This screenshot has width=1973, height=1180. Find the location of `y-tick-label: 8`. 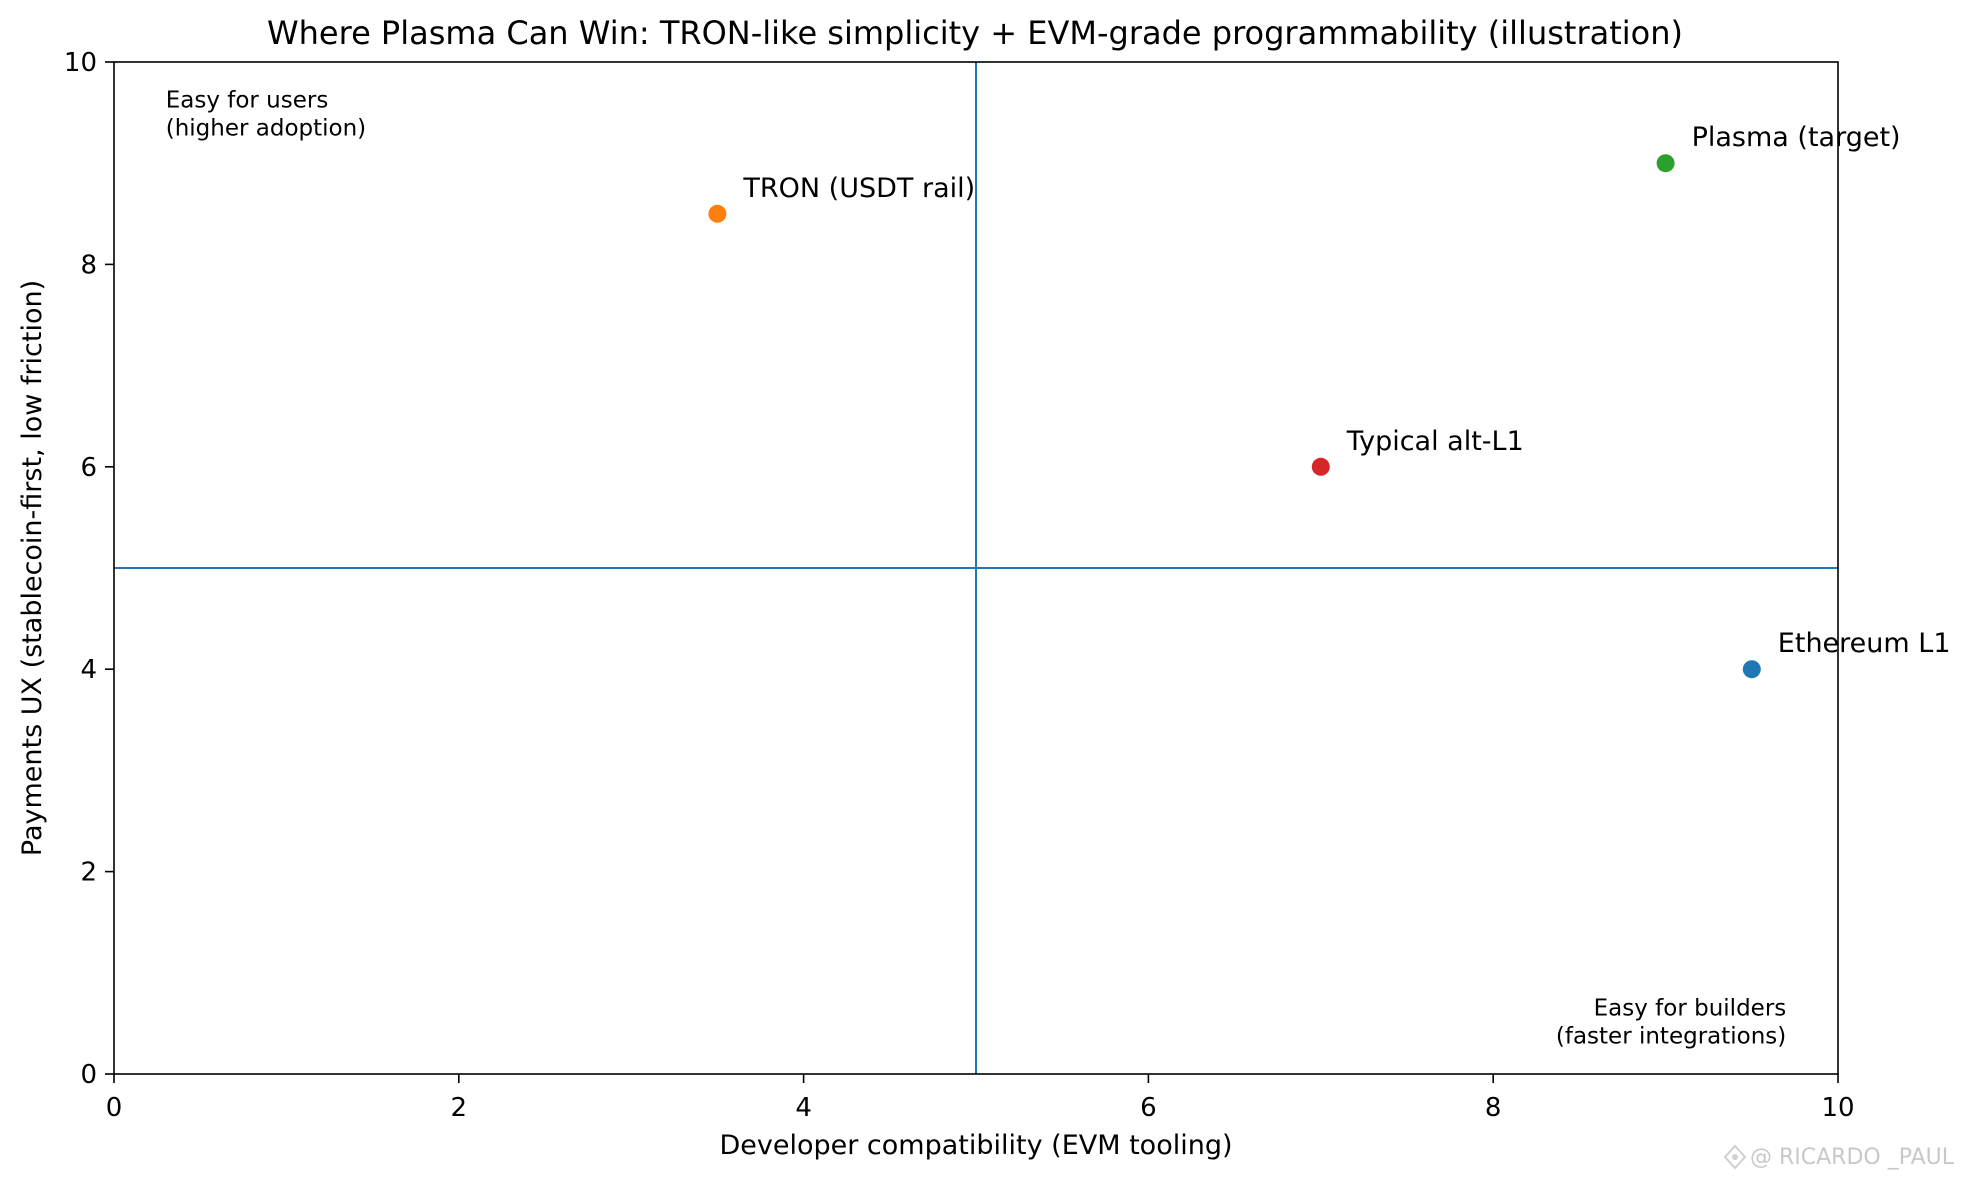

y-tick-label: 8 is located at coordinates (88, 265).